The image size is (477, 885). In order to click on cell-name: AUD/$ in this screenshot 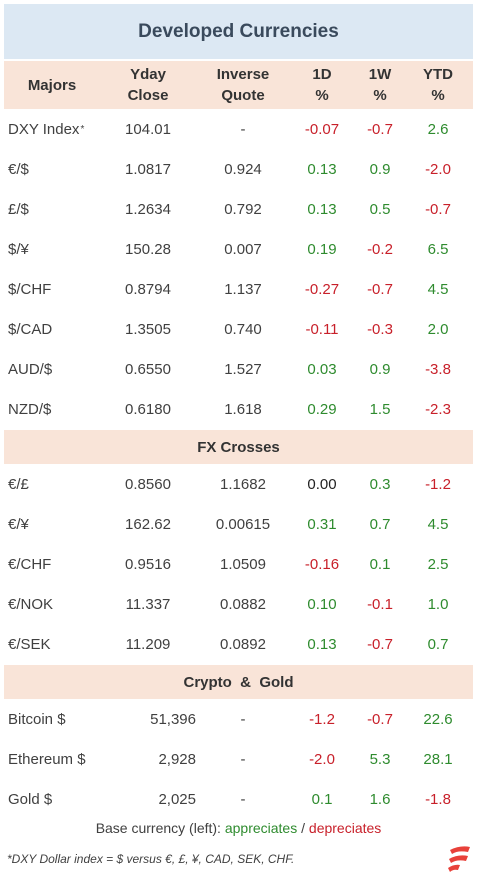, I will do `click(30, 369)`.